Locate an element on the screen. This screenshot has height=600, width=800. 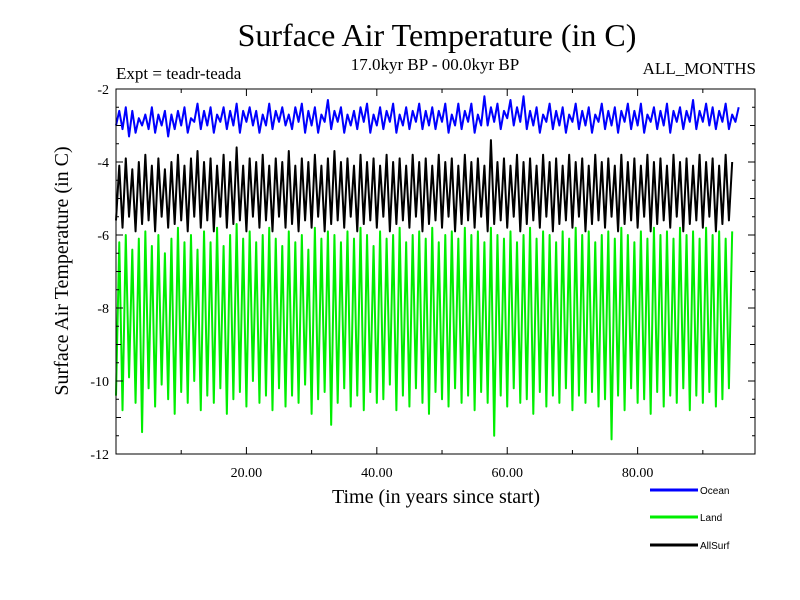
x-tick-label: 80.00 is located at coordinates (638, 473).